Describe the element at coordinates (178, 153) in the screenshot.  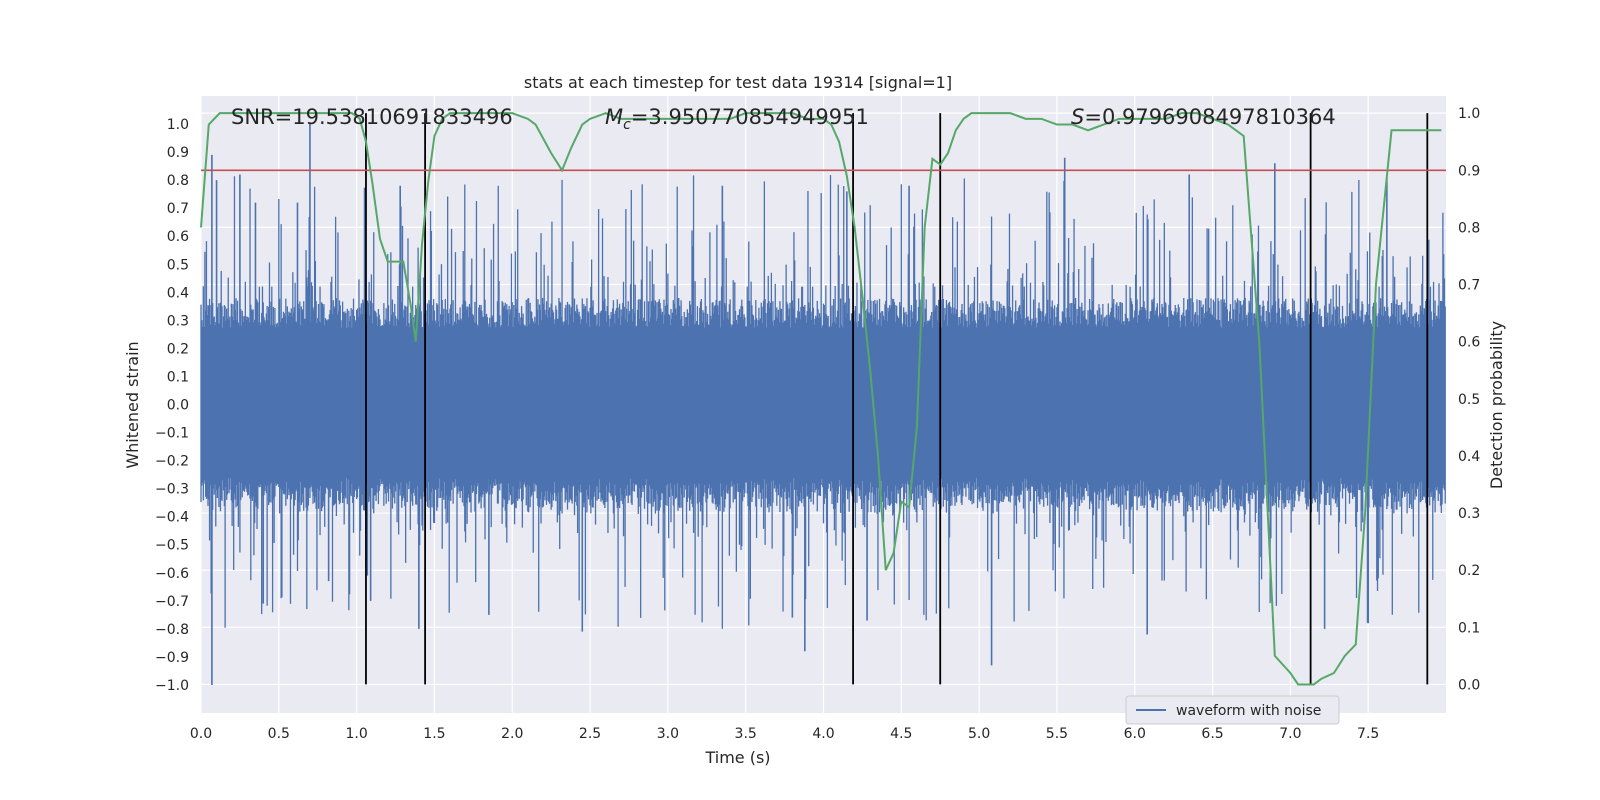
I see `y-left-tick-label-19: 0.9` at that location.